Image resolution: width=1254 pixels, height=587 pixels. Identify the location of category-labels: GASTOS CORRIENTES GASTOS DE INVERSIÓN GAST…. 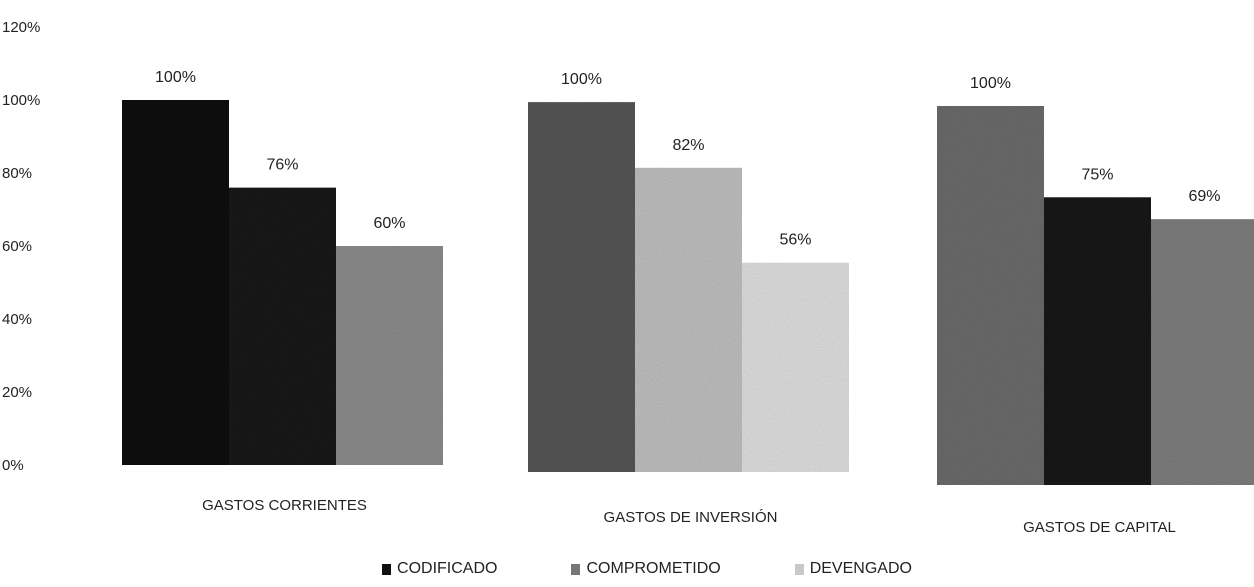
(689, 516).